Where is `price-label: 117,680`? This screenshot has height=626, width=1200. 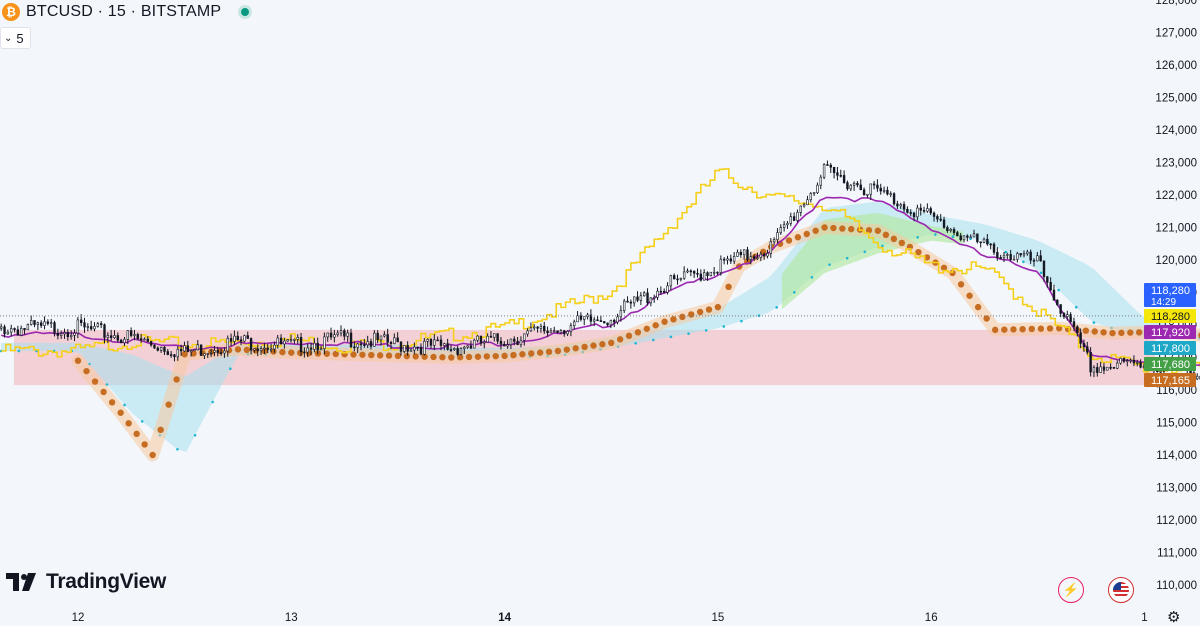
price-label: 117,680 is located at coordinates (1170, 364).